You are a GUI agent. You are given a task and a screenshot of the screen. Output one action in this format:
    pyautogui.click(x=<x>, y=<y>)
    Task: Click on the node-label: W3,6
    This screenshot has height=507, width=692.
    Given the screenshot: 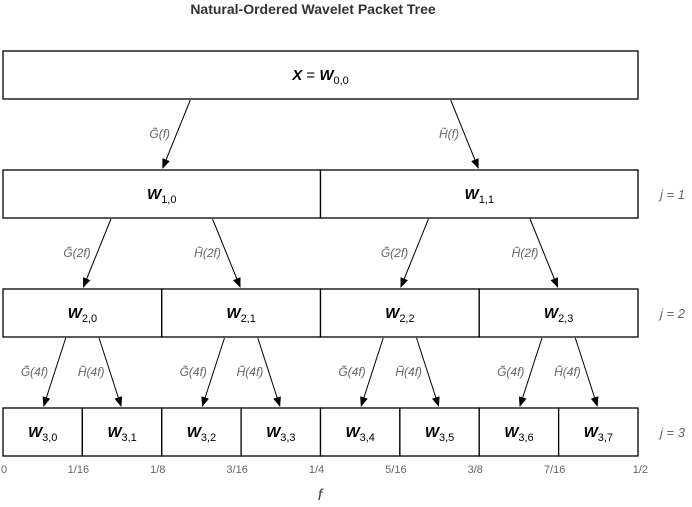 What is the action you would take?
    pyautogui.click(x=518, y=434)
    